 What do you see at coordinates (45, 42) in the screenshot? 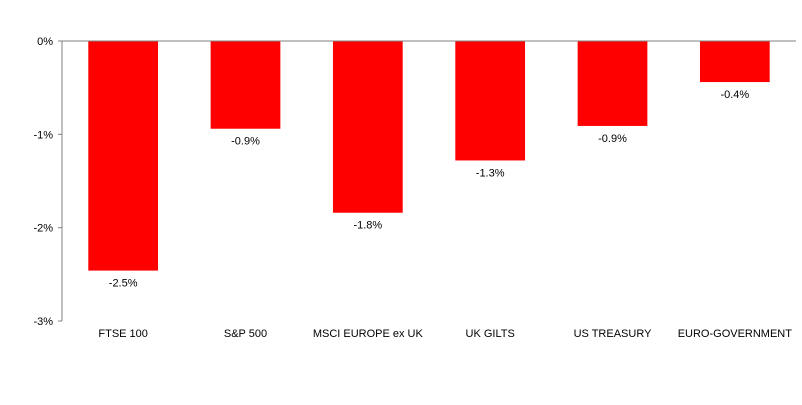
I see `y-tick-label: 0%` at bounding box center [45, 42].